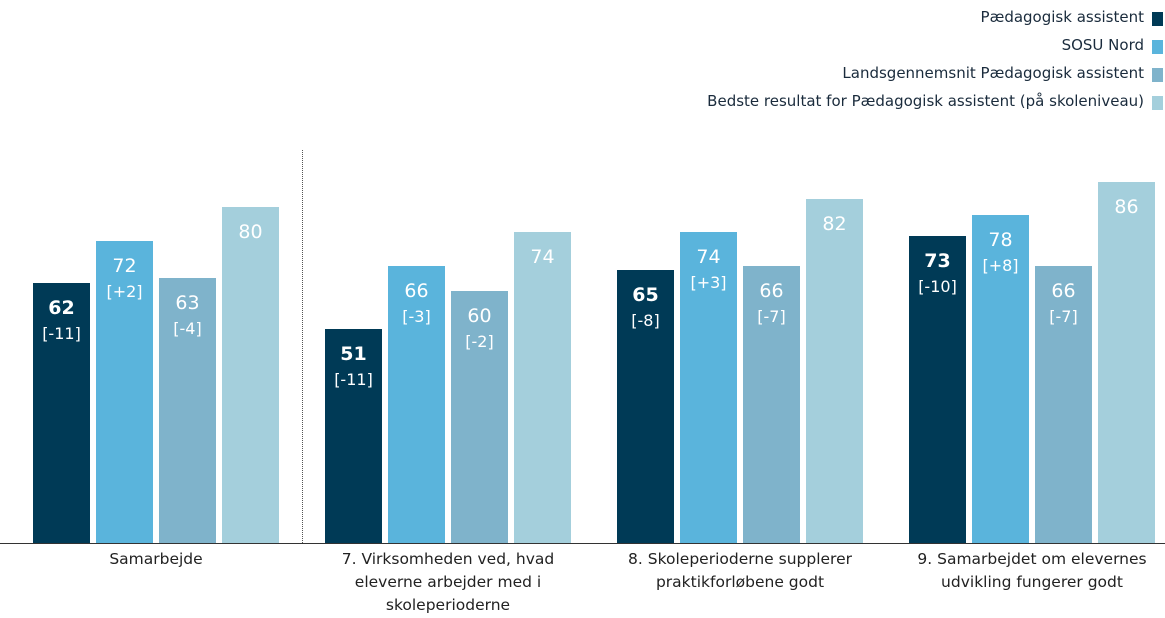  What do you see at coordinates (993, 73) in the screenshot?
I see `legend-label: Landsgennemsnit Pædagogisk assistent` at bounding box center [993, 73].